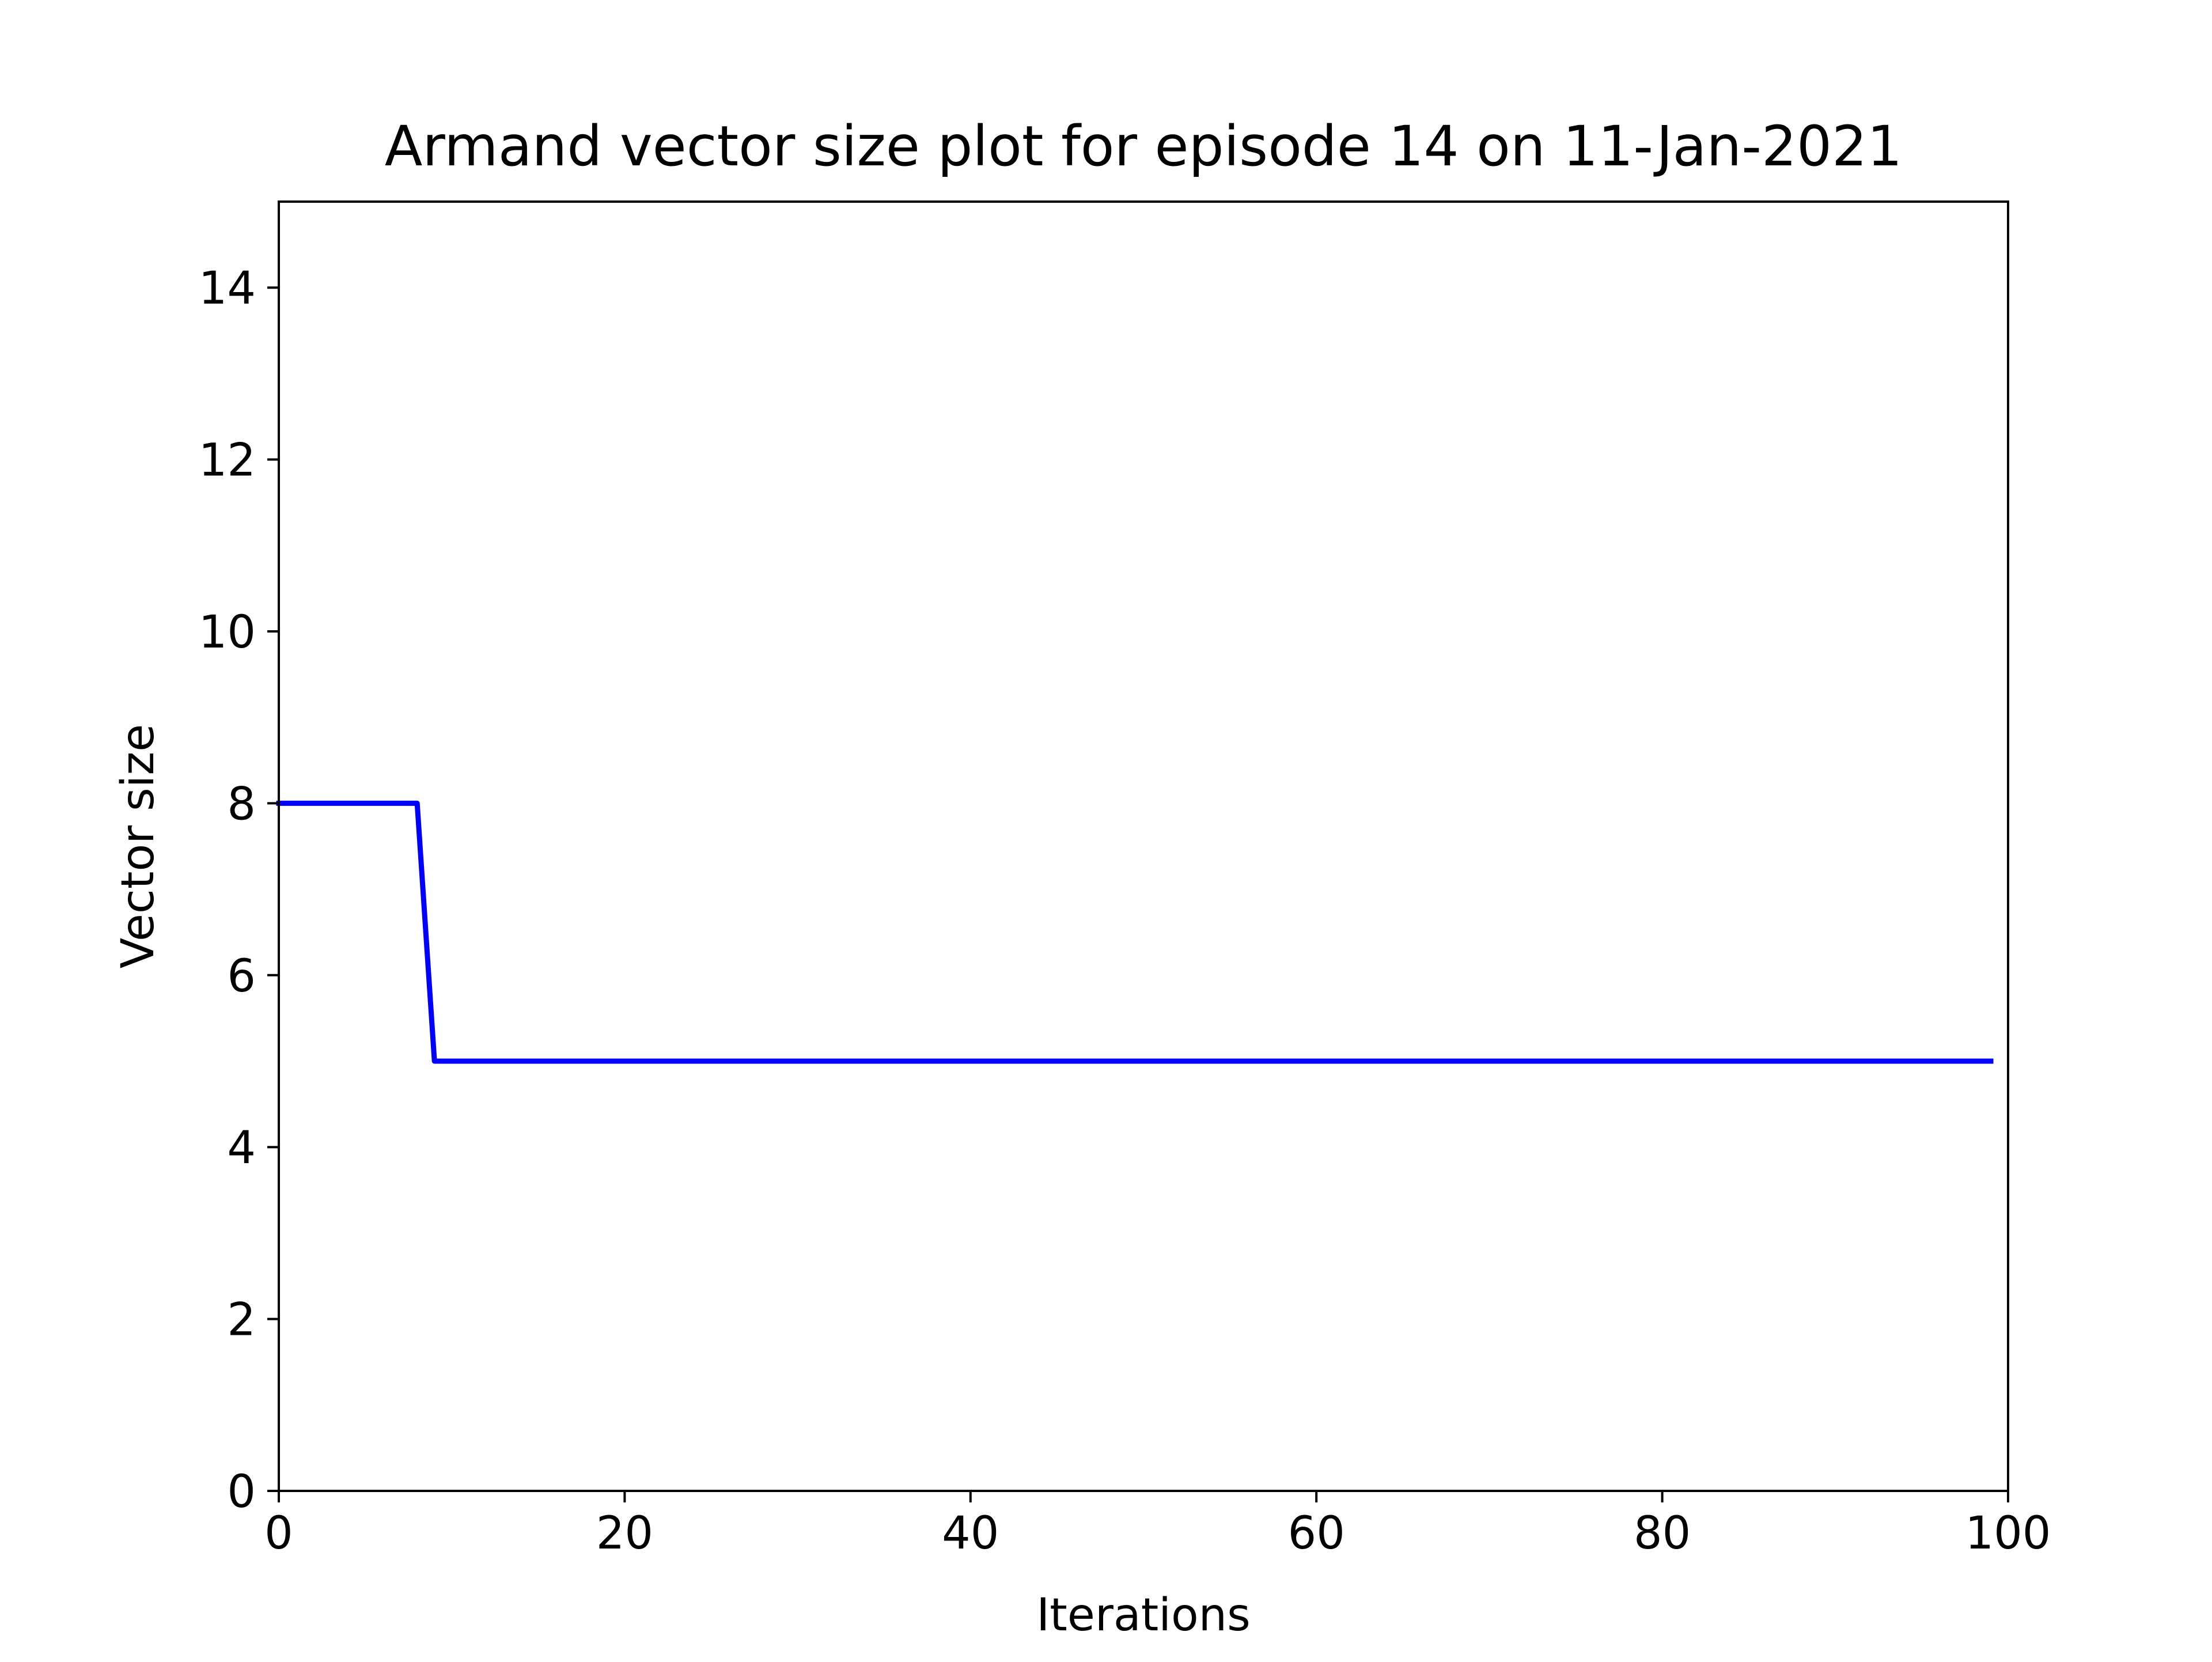  Describe the element at coordinates (227, 632) in the screenshot. I see `y-tick-label: 10` at that location.